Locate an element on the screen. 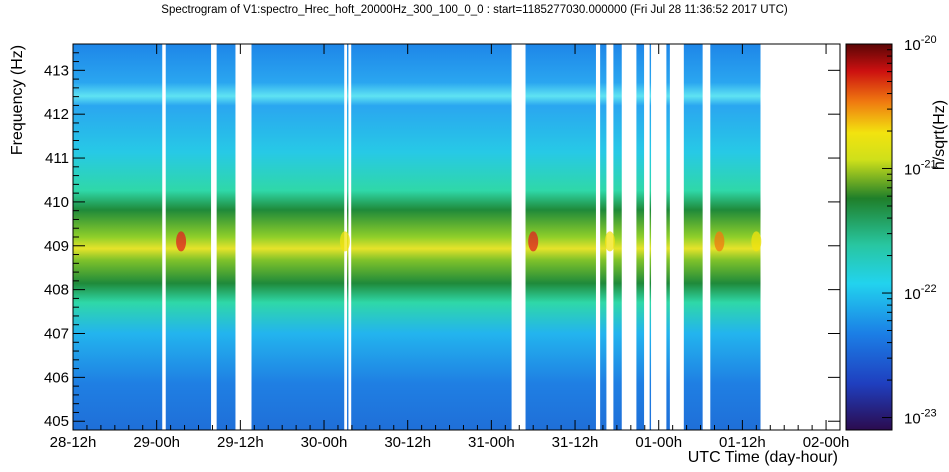 The width and height of the screenshot is (949, 472). y-tick-label: 407 is located at coordinates (56, 334).